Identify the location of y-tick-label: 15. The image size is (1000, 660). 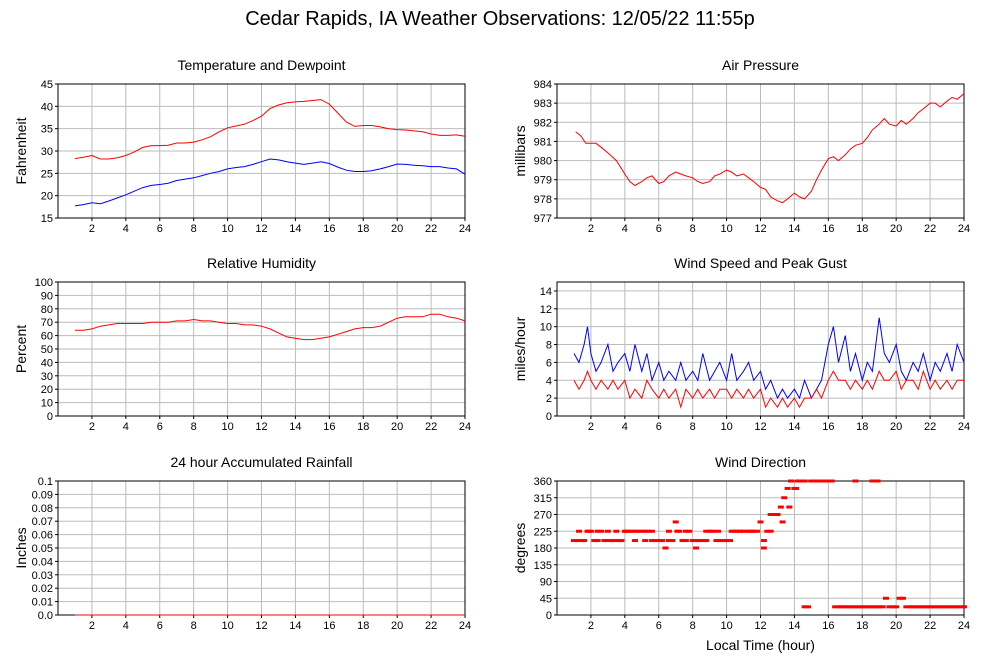
(47, 219).